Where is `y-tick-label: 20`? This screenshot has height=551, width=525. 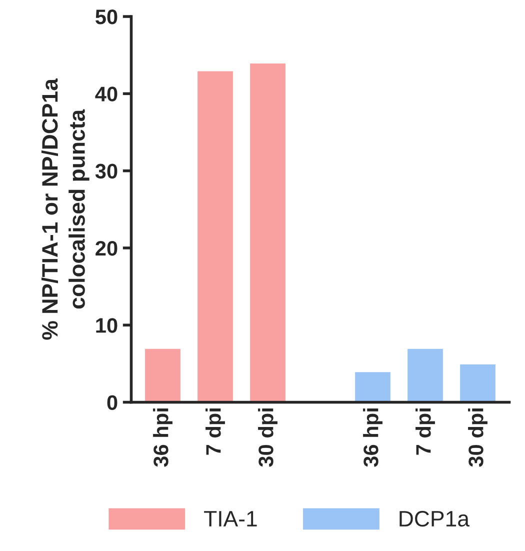
y-tick-label: 20 is located at coordinates (107, 248).